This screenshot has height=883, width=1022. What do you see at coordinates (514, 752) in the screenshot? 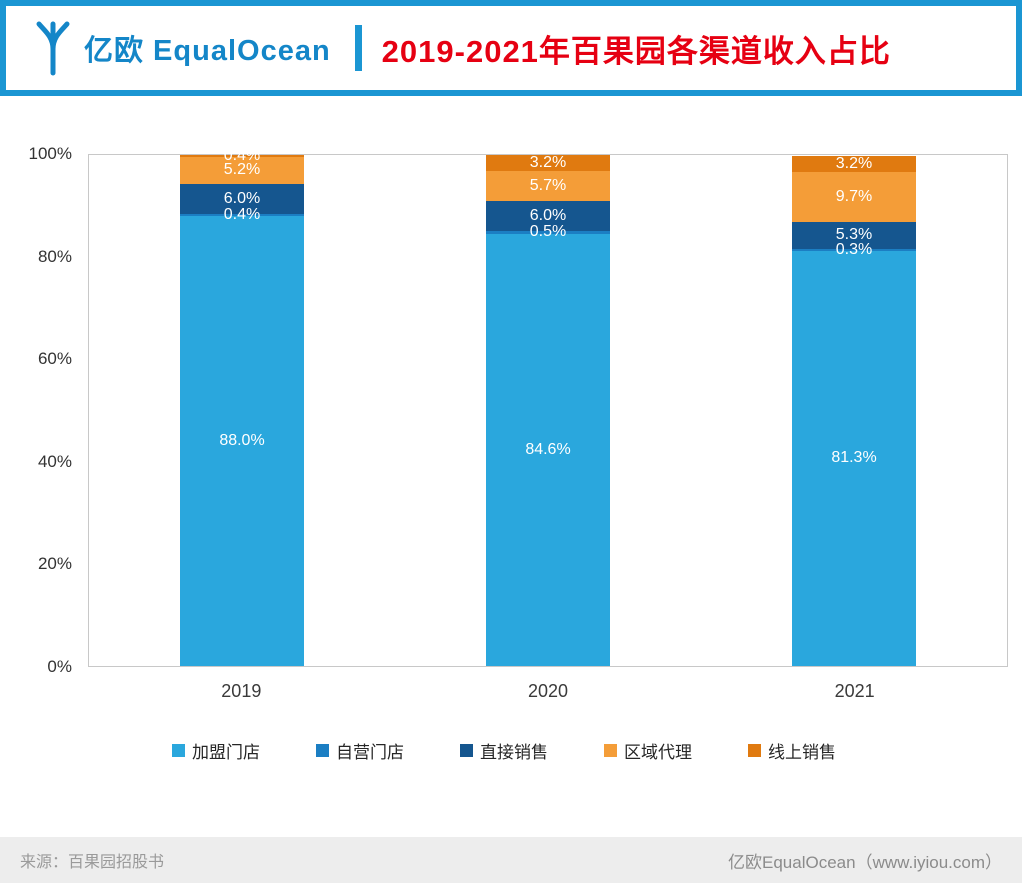
I see `legend-label: 直接销售` at bounding box center [514, 752].